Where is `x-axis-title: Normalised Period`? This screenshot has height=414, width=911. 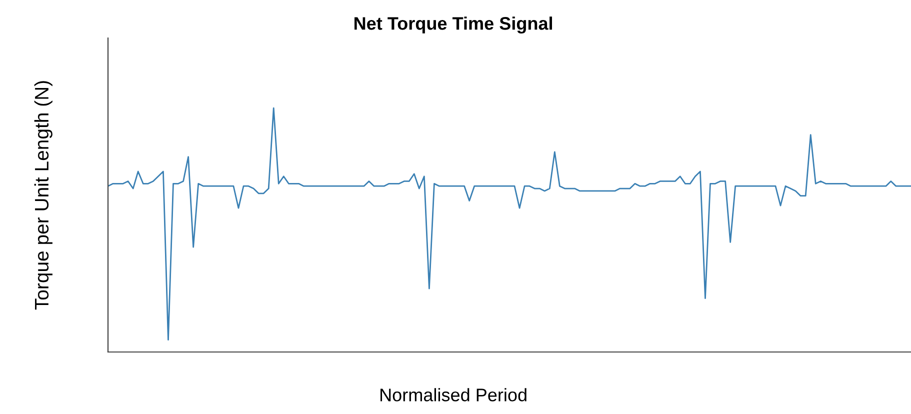
x-axis-title: Normalised Period is located at coordinates (453, 395).